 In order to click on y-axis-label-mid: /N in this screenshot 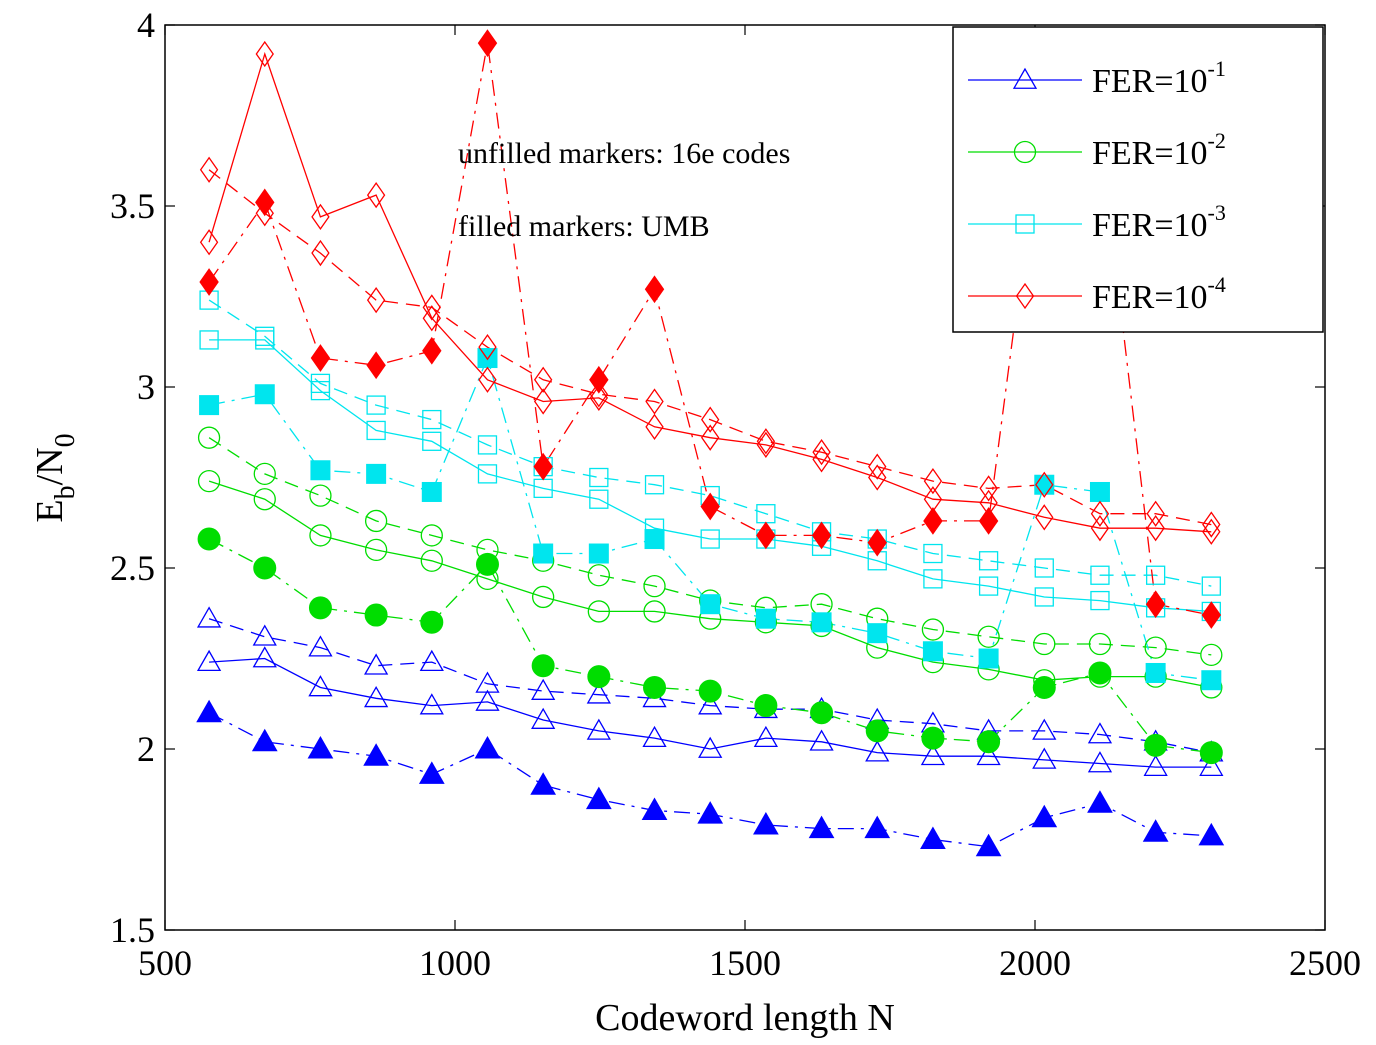, I will do `click(50, 466)`.